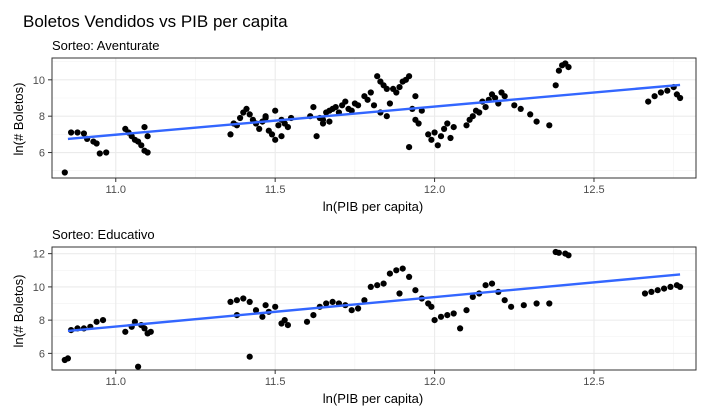 The image size is (710, 420). Describe the element at coordinates (42, 354) in the screenshot. I see `y-tick-label: 6` at that location.